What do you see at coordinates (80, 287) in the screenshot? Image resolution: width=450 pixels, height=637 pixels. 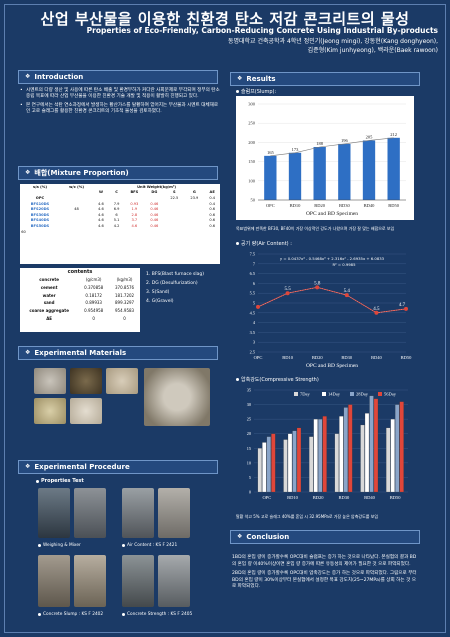 I see `contents-row: cement 0.370858 370.8576` at bounding box center [80, 287].